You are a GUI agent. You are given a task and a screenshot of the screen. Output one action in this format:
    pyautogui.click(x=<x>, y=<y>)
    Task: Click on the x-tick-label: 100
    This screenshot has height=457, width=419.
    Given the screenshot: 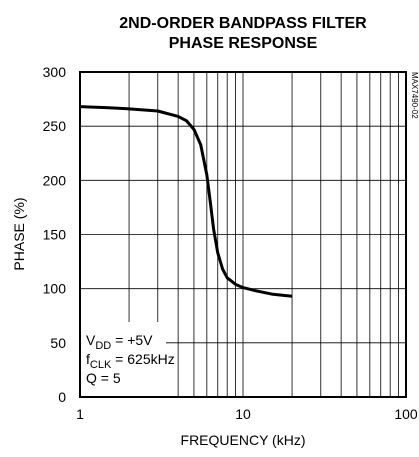 What is the action you would take?
    pyautogui.click(x=406, y=414)
    